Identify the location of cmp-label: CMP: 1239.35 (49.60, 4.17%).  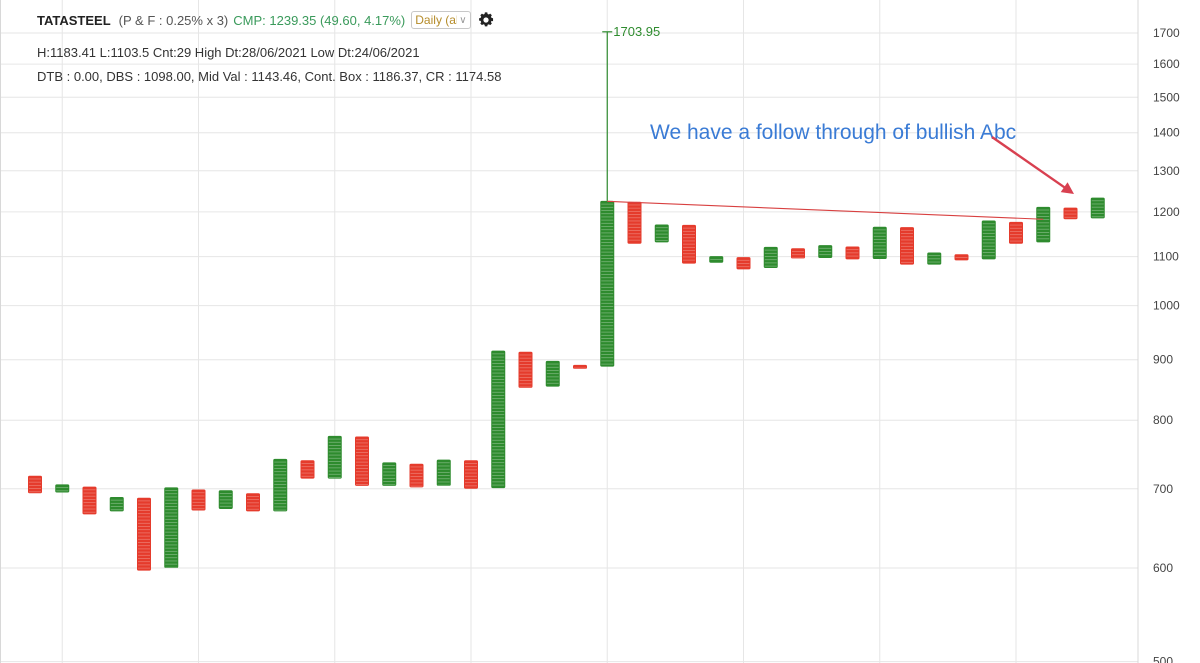
(319, 20).